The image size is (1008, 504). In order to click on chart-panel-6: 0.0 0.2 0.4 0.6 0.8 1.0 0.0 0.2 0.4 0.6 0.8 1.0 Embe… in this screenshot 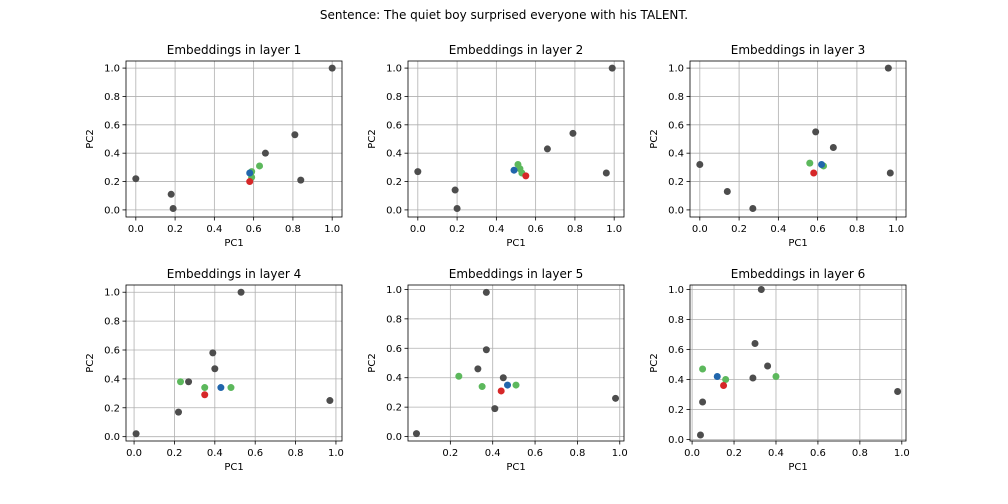, I will do `click(779, 370)`.